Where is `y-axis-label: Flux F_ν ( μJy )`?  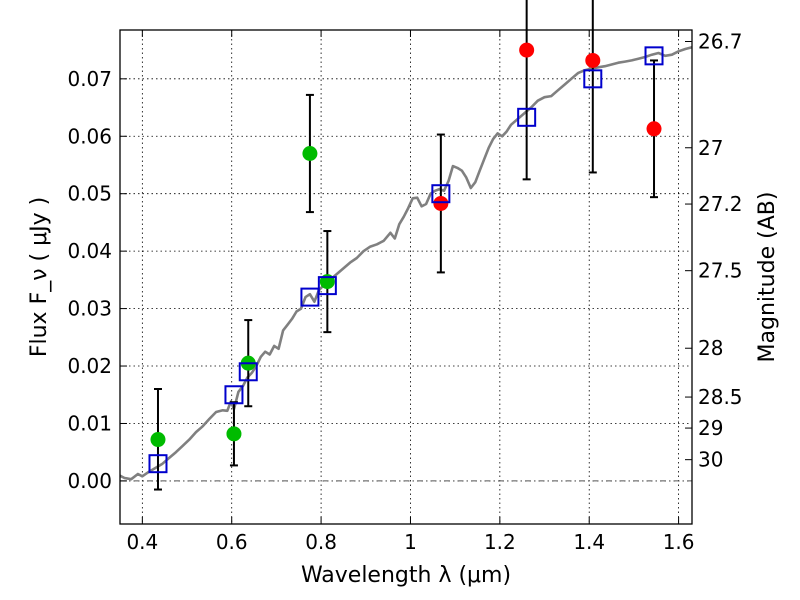
y-axis-label: Flux F_ν ( μJy ) is located at coordinates (39, 277).